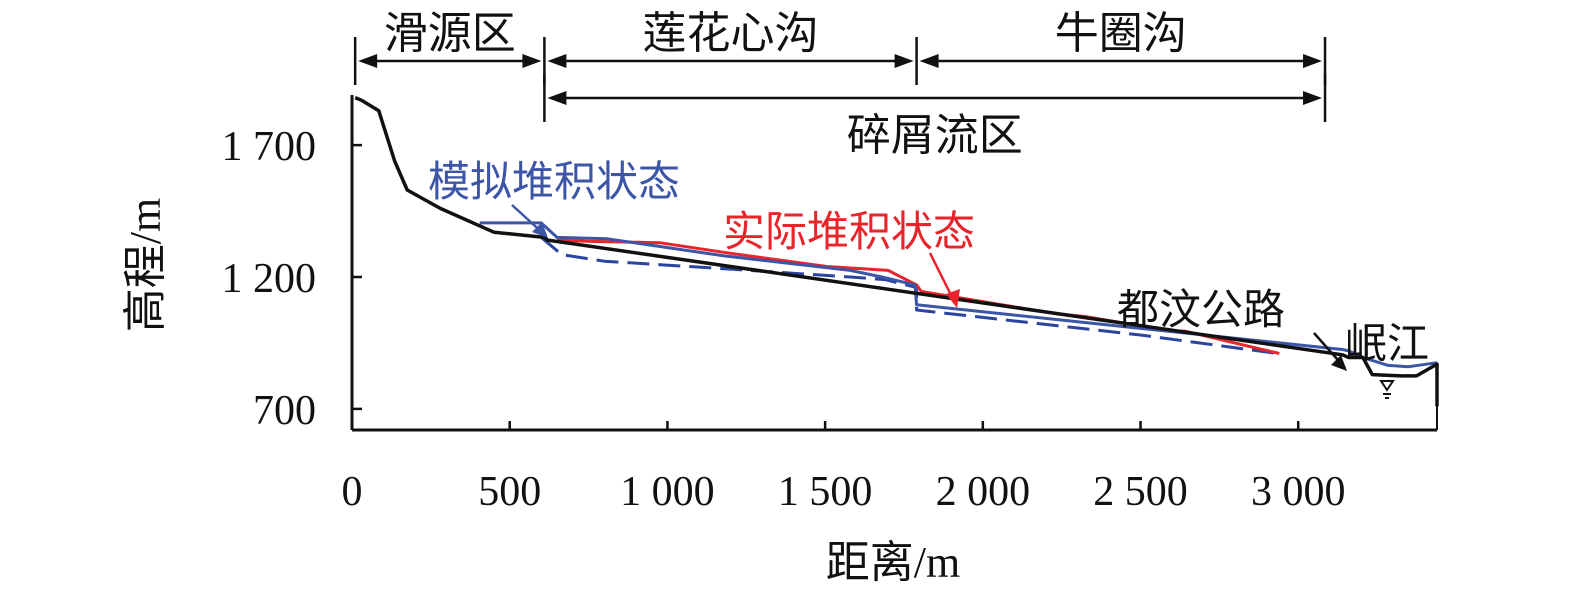 Image resolution: width=1575 pixels, height=597 pixels. Describe the element at coordinates (352, 492) in the screenshot. I see `x-tick-label: 0` at that location.